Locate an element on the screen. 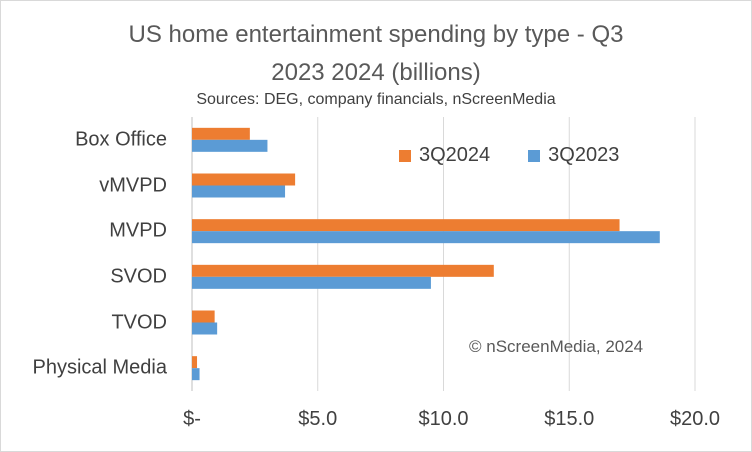 The height and width of the screenshot is (452, 752). bar-3q2023-box-office is located at coordinates (230, 145).